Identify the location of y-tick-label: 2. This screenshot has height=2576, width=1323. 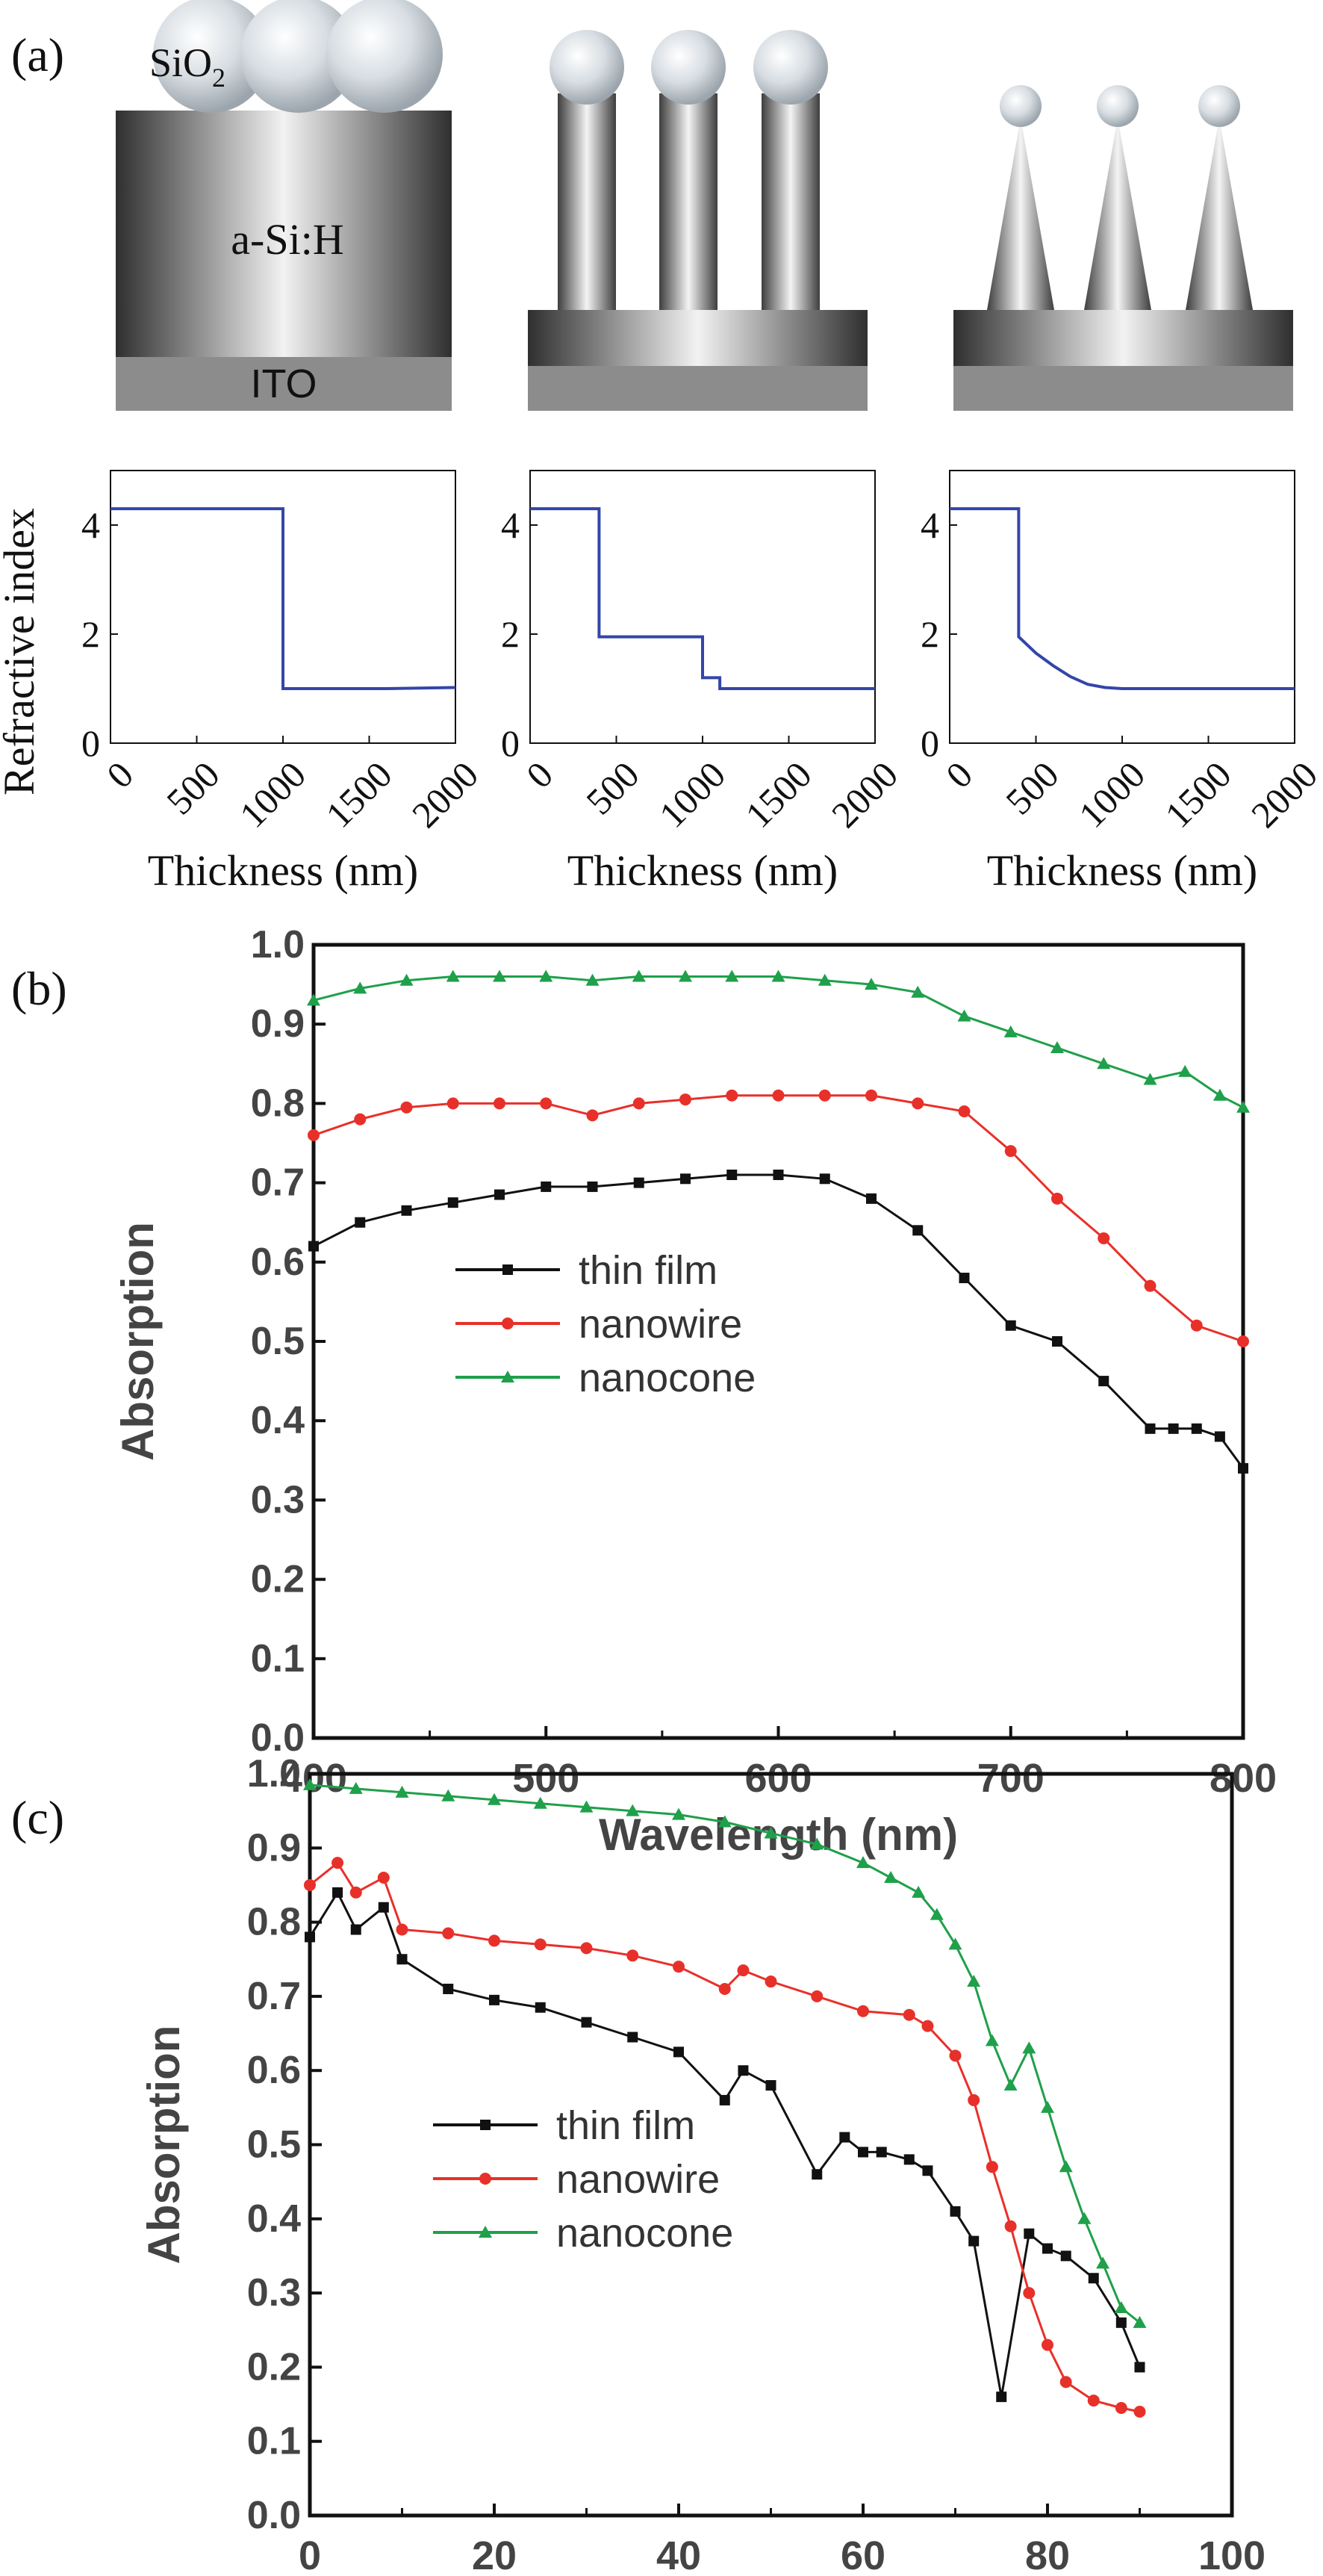
(930, 634).